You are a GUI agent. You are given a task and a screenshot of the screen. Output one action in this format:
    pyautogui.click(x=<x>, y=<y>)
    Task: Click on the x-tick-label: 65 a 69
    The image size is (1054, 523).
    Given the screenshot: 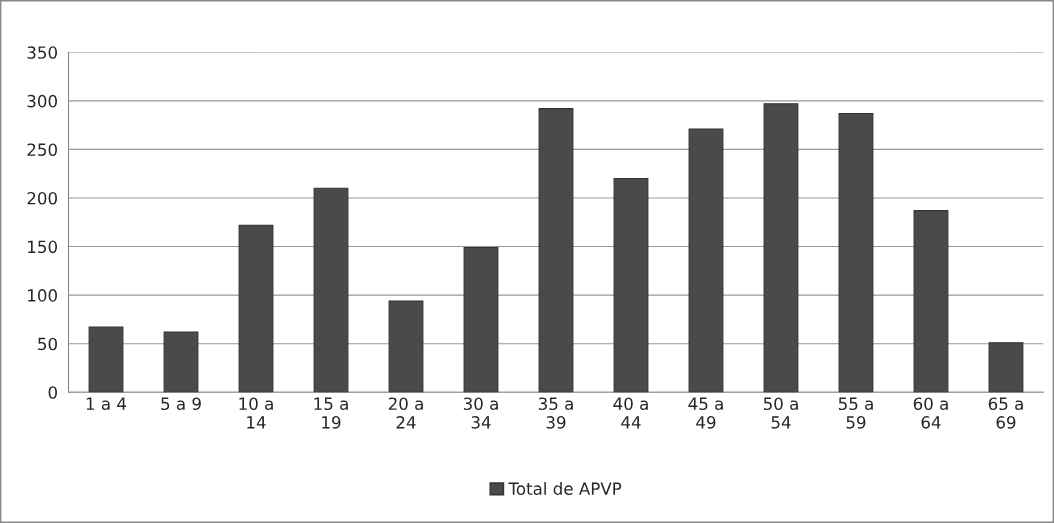 What is the action you would take?
    pyautogui.click(x=1005, y=413)
    